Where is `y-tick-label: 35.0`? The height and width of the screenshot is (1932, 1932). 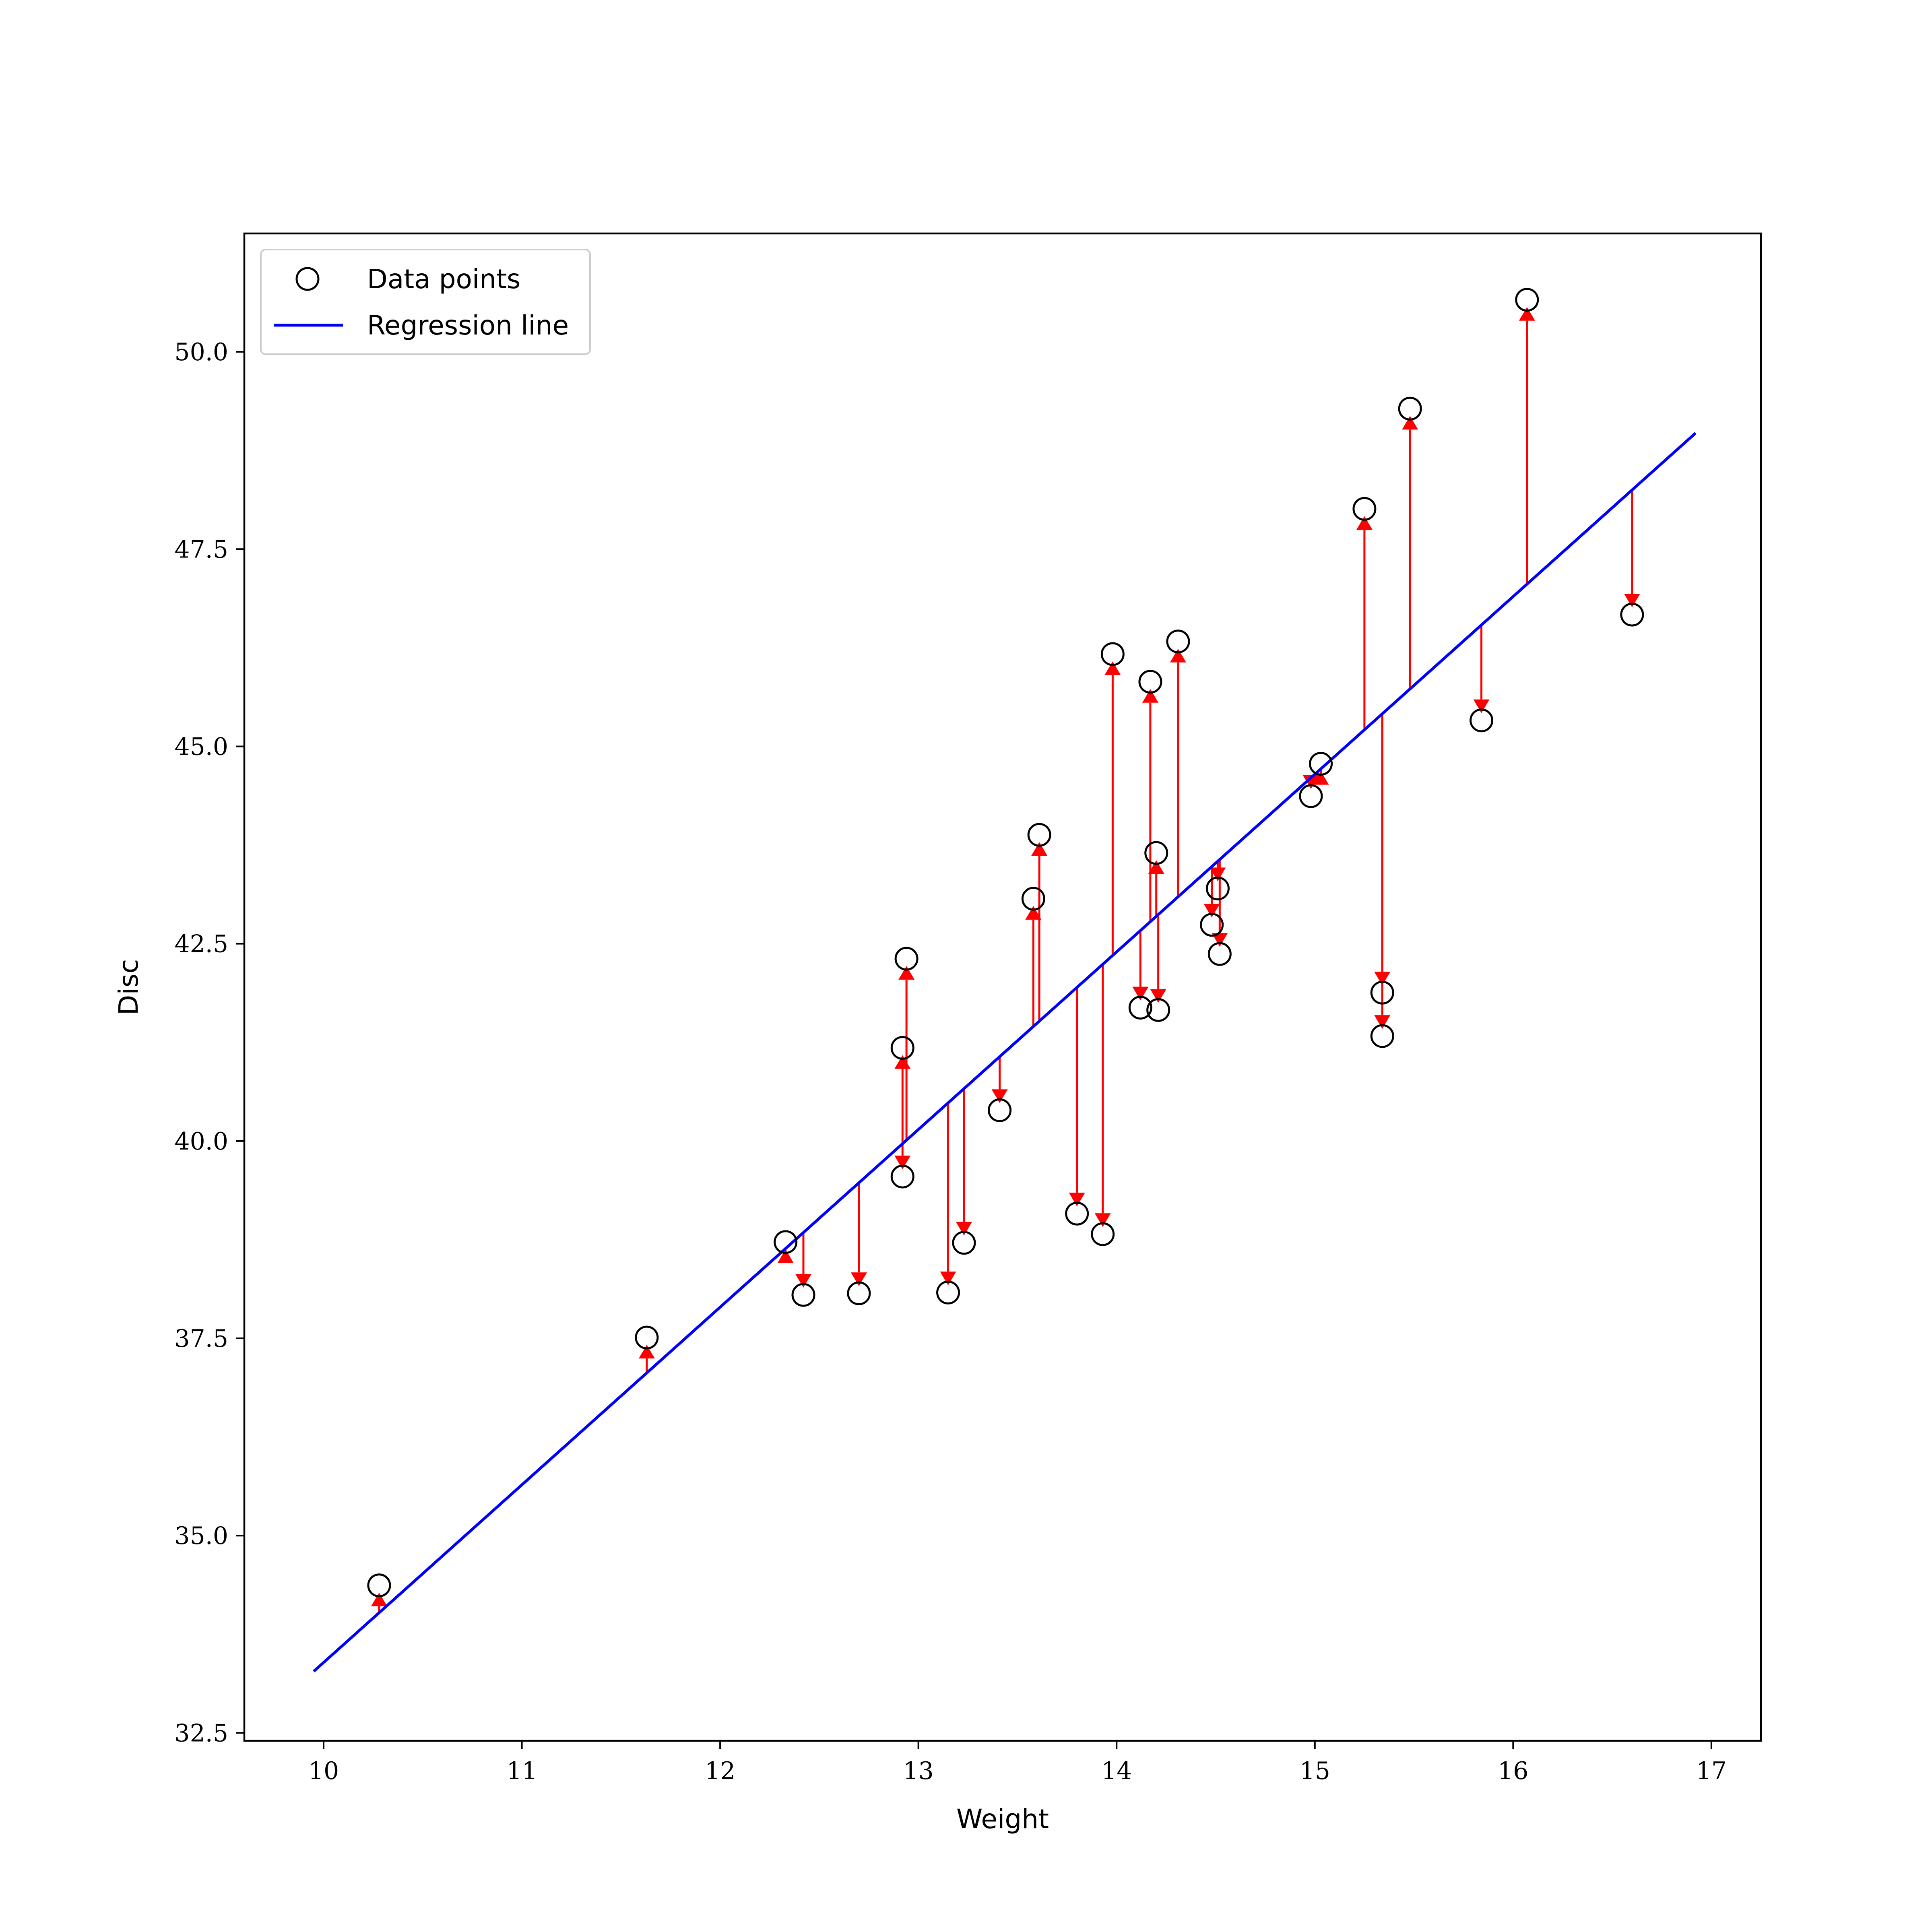
y-tick-label: 35.0 is located at coordinates (201, 1536).